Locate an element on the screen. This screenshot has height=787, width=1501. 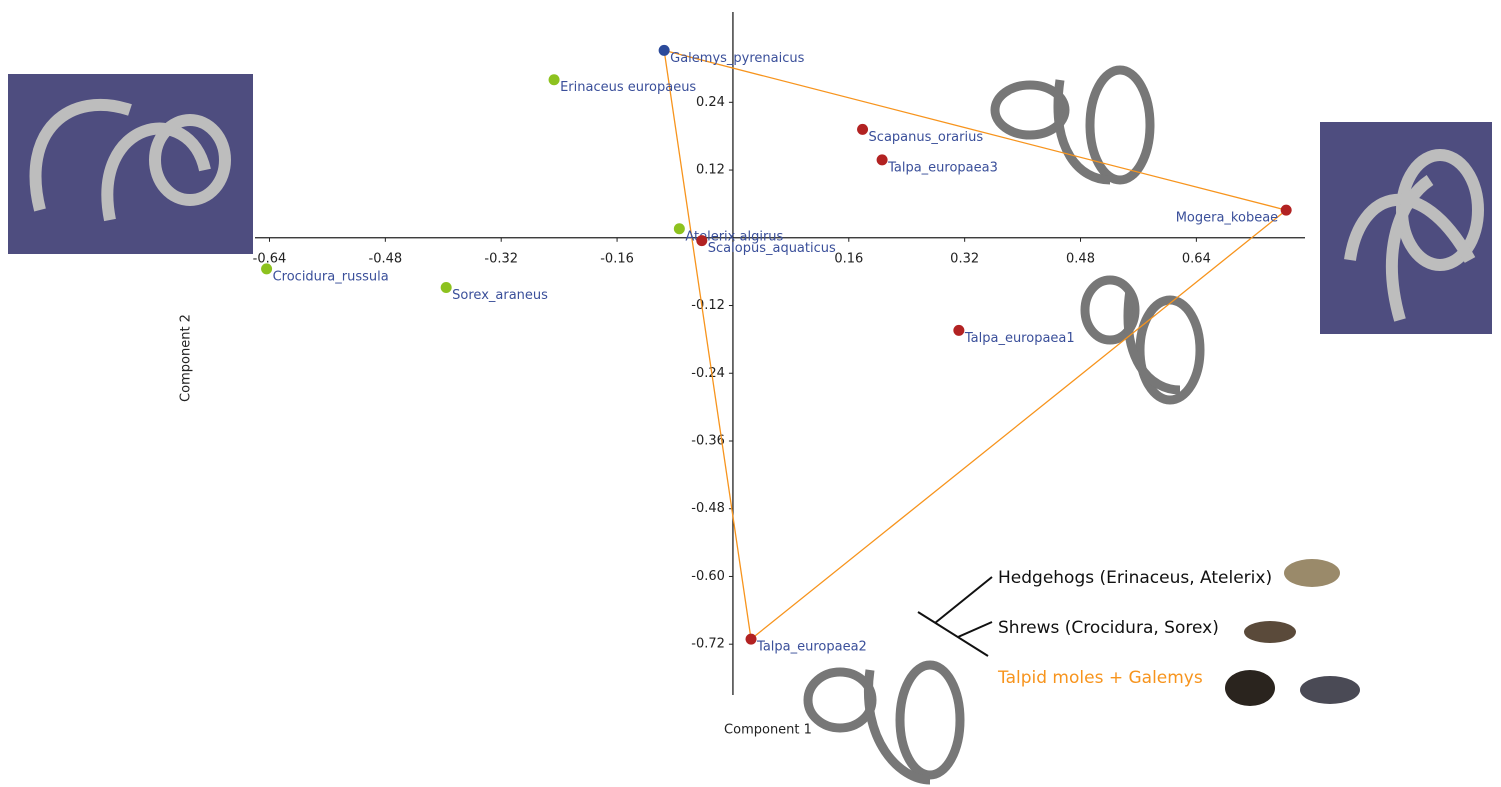
point-label: Sorex_araneus is located at coordinates (500, 295).